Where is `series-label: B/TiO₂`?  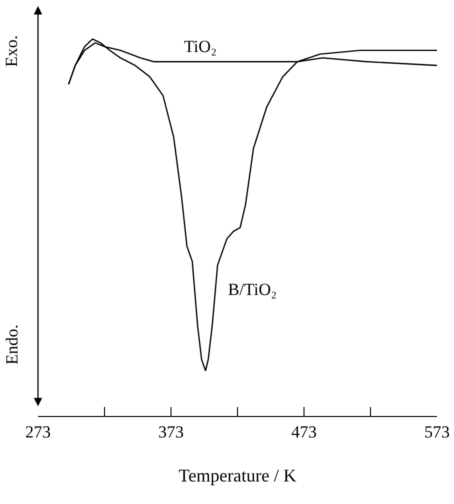 series-label: B/TiO₂ is located at coordinates (252, 289).